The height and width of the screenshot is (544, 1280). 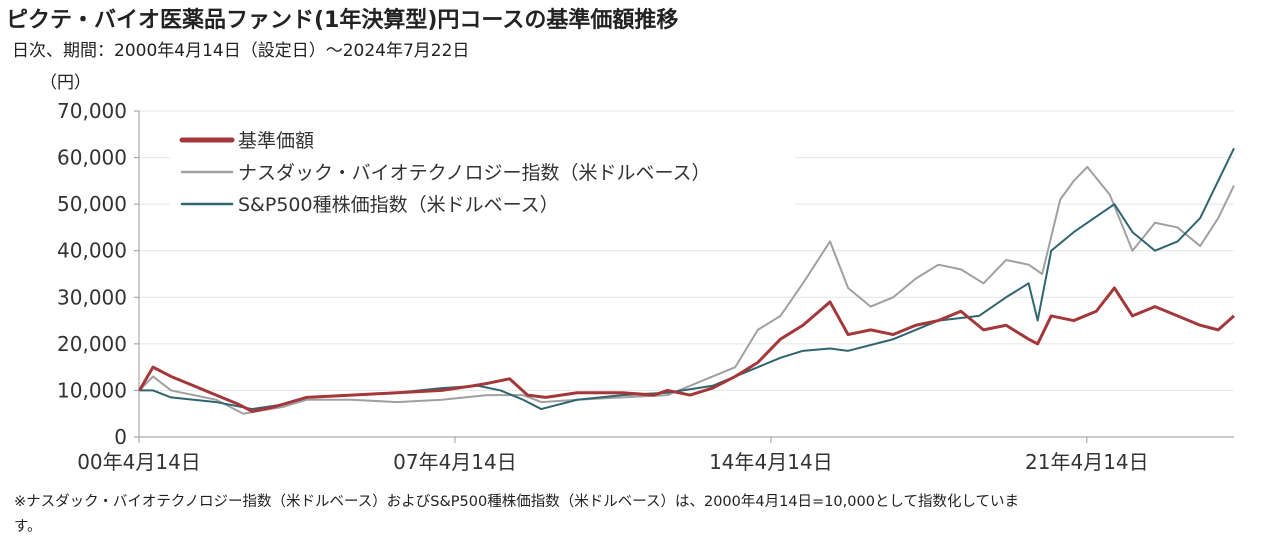 I want to click on y-tick-label: 70,000, so click(x=92, y=111).